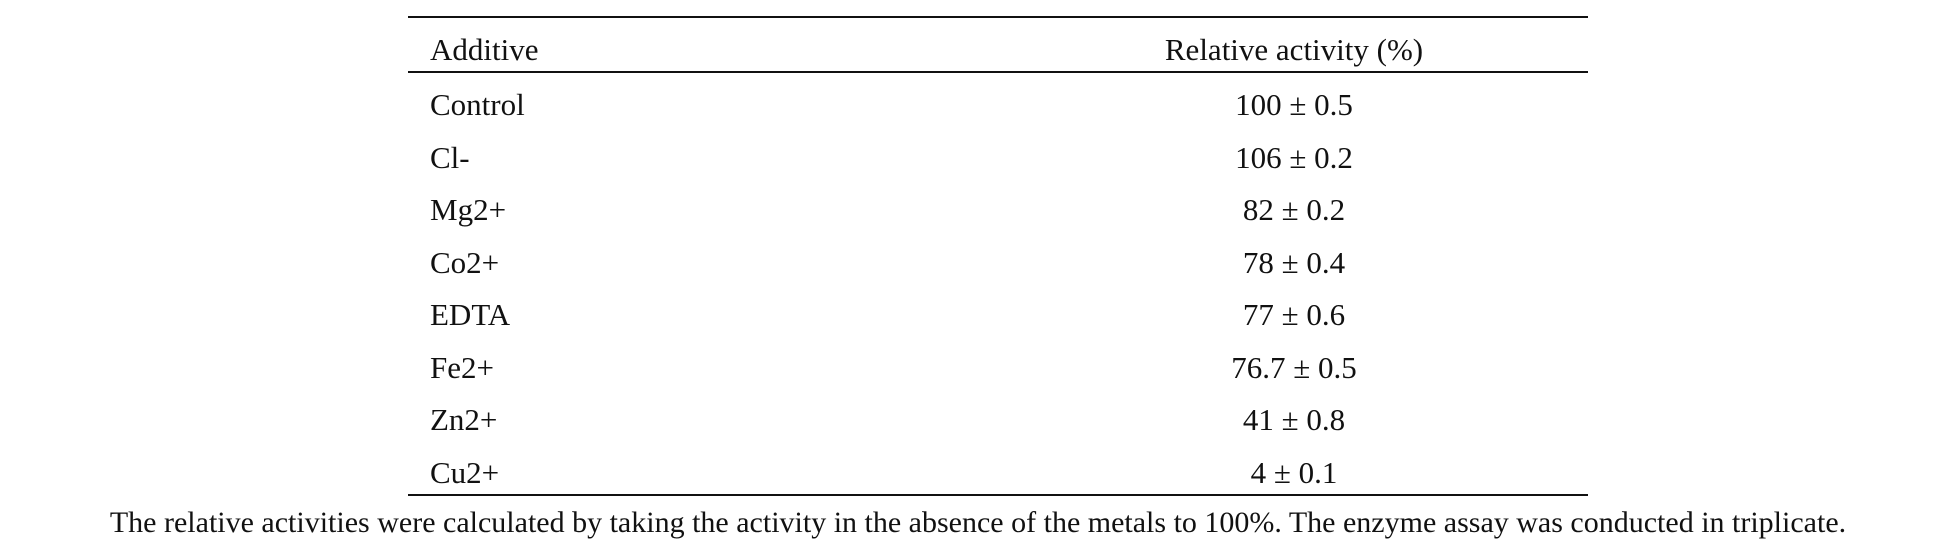  Describe the element at coordinates (464, 419) in the screenshot. I see `table-cell: Zn2+` at that location.